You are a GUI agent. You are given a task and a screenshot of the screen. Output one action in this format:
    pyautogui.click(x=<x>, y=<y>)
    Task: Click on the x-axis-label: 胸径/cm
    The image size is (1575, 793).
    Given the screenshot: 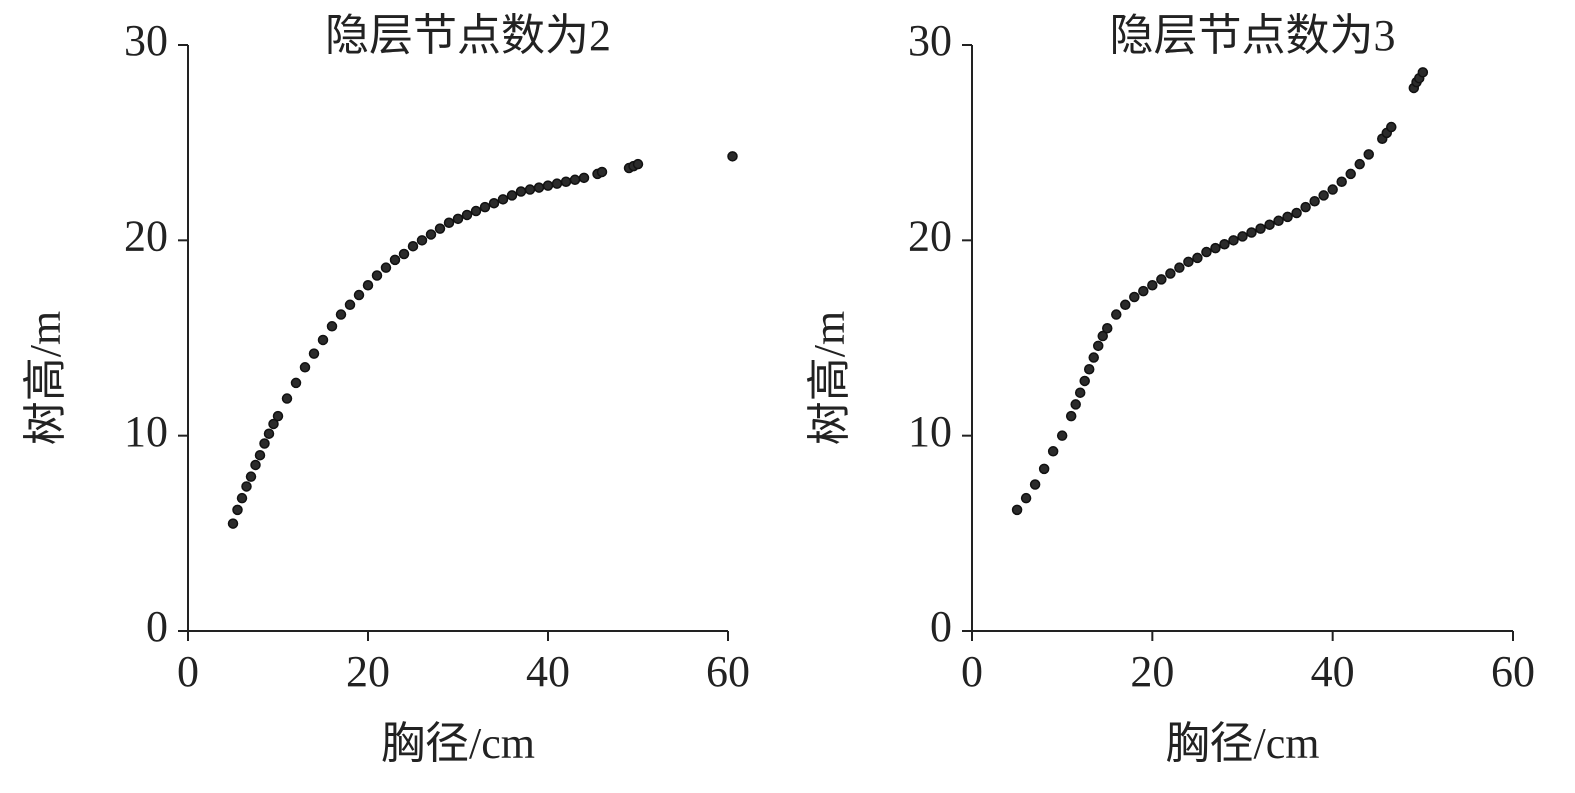 What is the action you would take?
    pyautogui.click(x=1243, y=743)
    